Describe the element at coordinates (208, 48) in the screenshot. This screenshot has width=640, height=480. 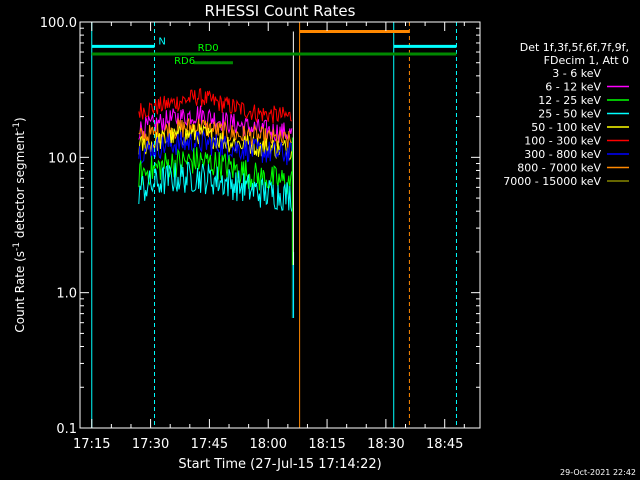
I see `flag-label-1: RD0` at that location.